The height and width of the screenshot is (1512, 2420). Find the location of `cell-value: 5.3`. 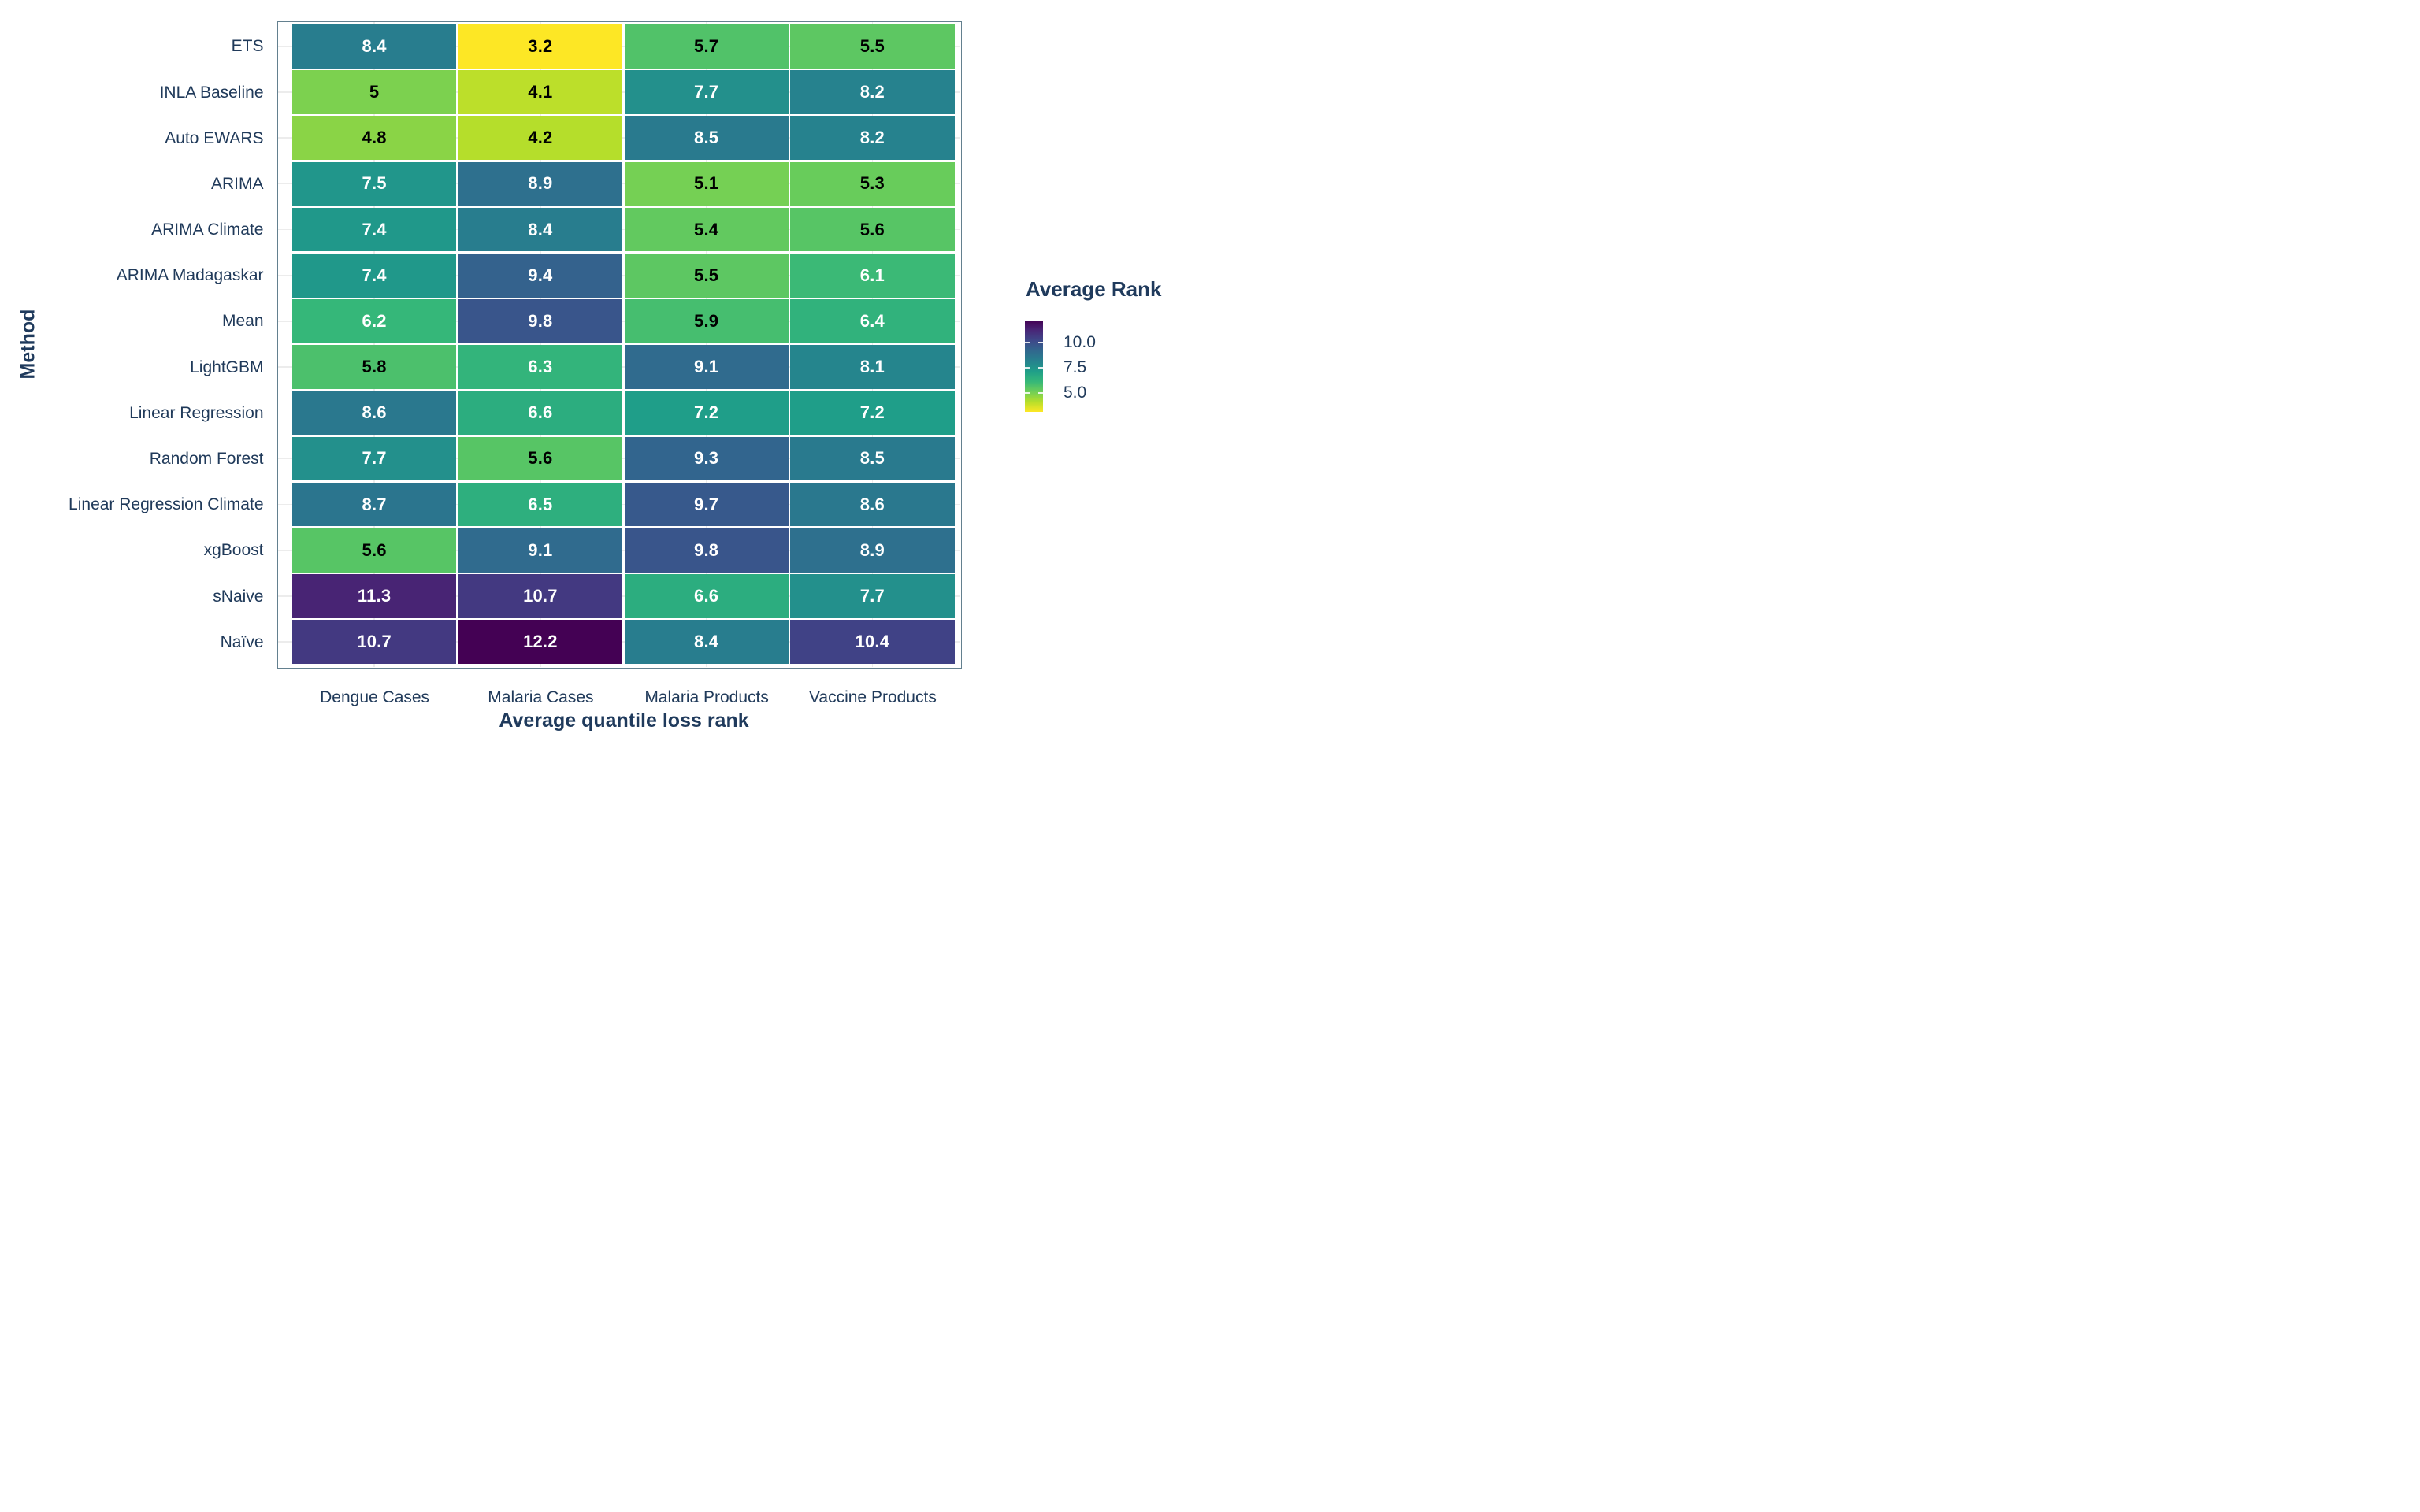

cell-value: 5.3 is located at coordinates (872, 183).